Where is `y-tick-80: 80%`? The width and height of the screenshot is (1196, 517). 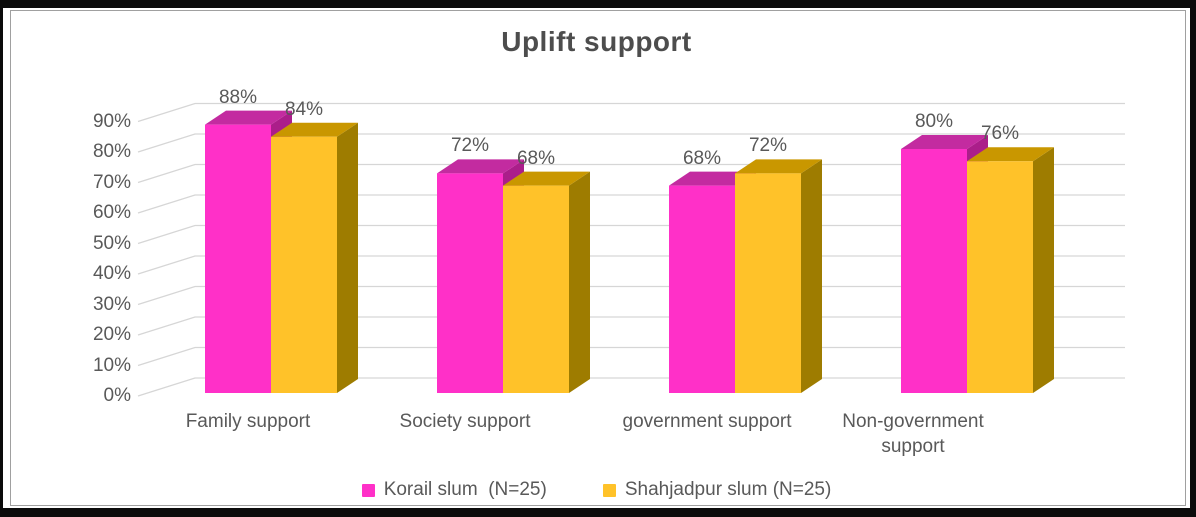 y-tick-80: 80% is located at coordinates (111, 151).